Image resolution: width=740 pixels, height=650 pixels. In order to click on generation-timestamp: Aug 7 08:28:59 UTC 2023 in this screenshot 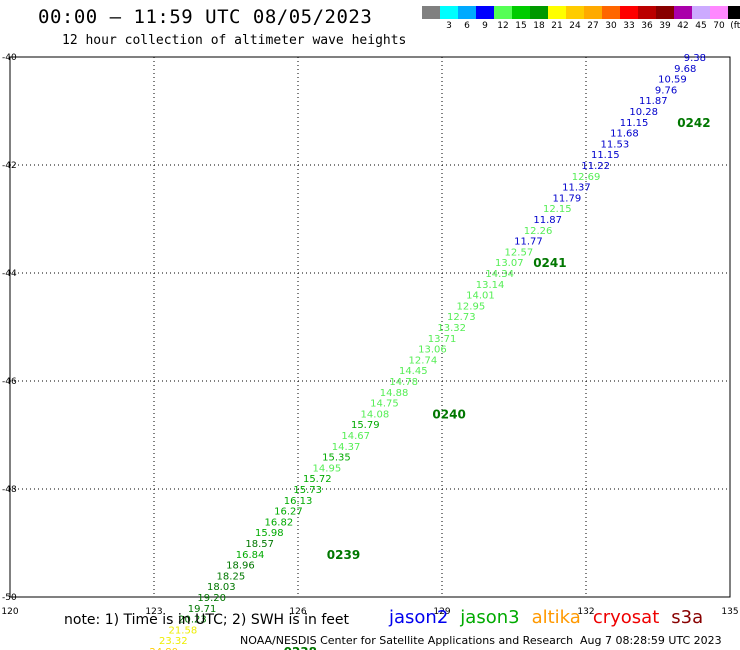, I will do `click(651, 640)`.